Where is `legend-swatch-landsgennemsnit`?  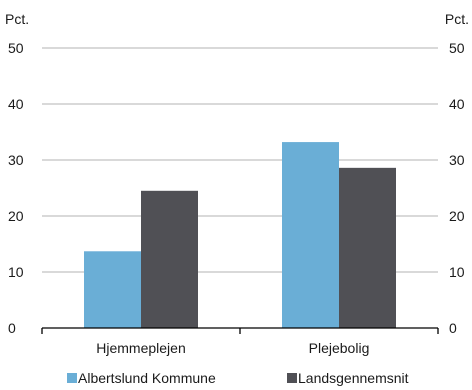 legend-swatch-landsgennemsnit is located at coordinates (292, 378).